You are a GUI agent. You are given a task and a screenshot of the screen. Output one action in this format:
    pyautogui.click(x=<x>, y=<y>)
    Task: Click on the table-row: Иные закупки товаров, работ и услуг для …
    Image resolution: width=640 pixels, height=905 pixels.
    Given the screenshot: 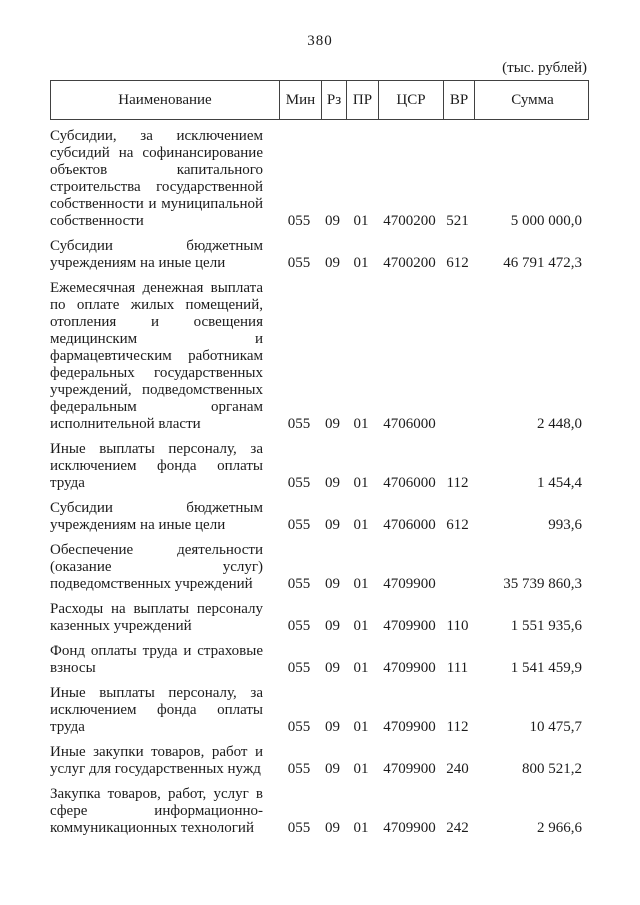 What is the action you would take?
    pyautogui.click(x=319, y=761)
    